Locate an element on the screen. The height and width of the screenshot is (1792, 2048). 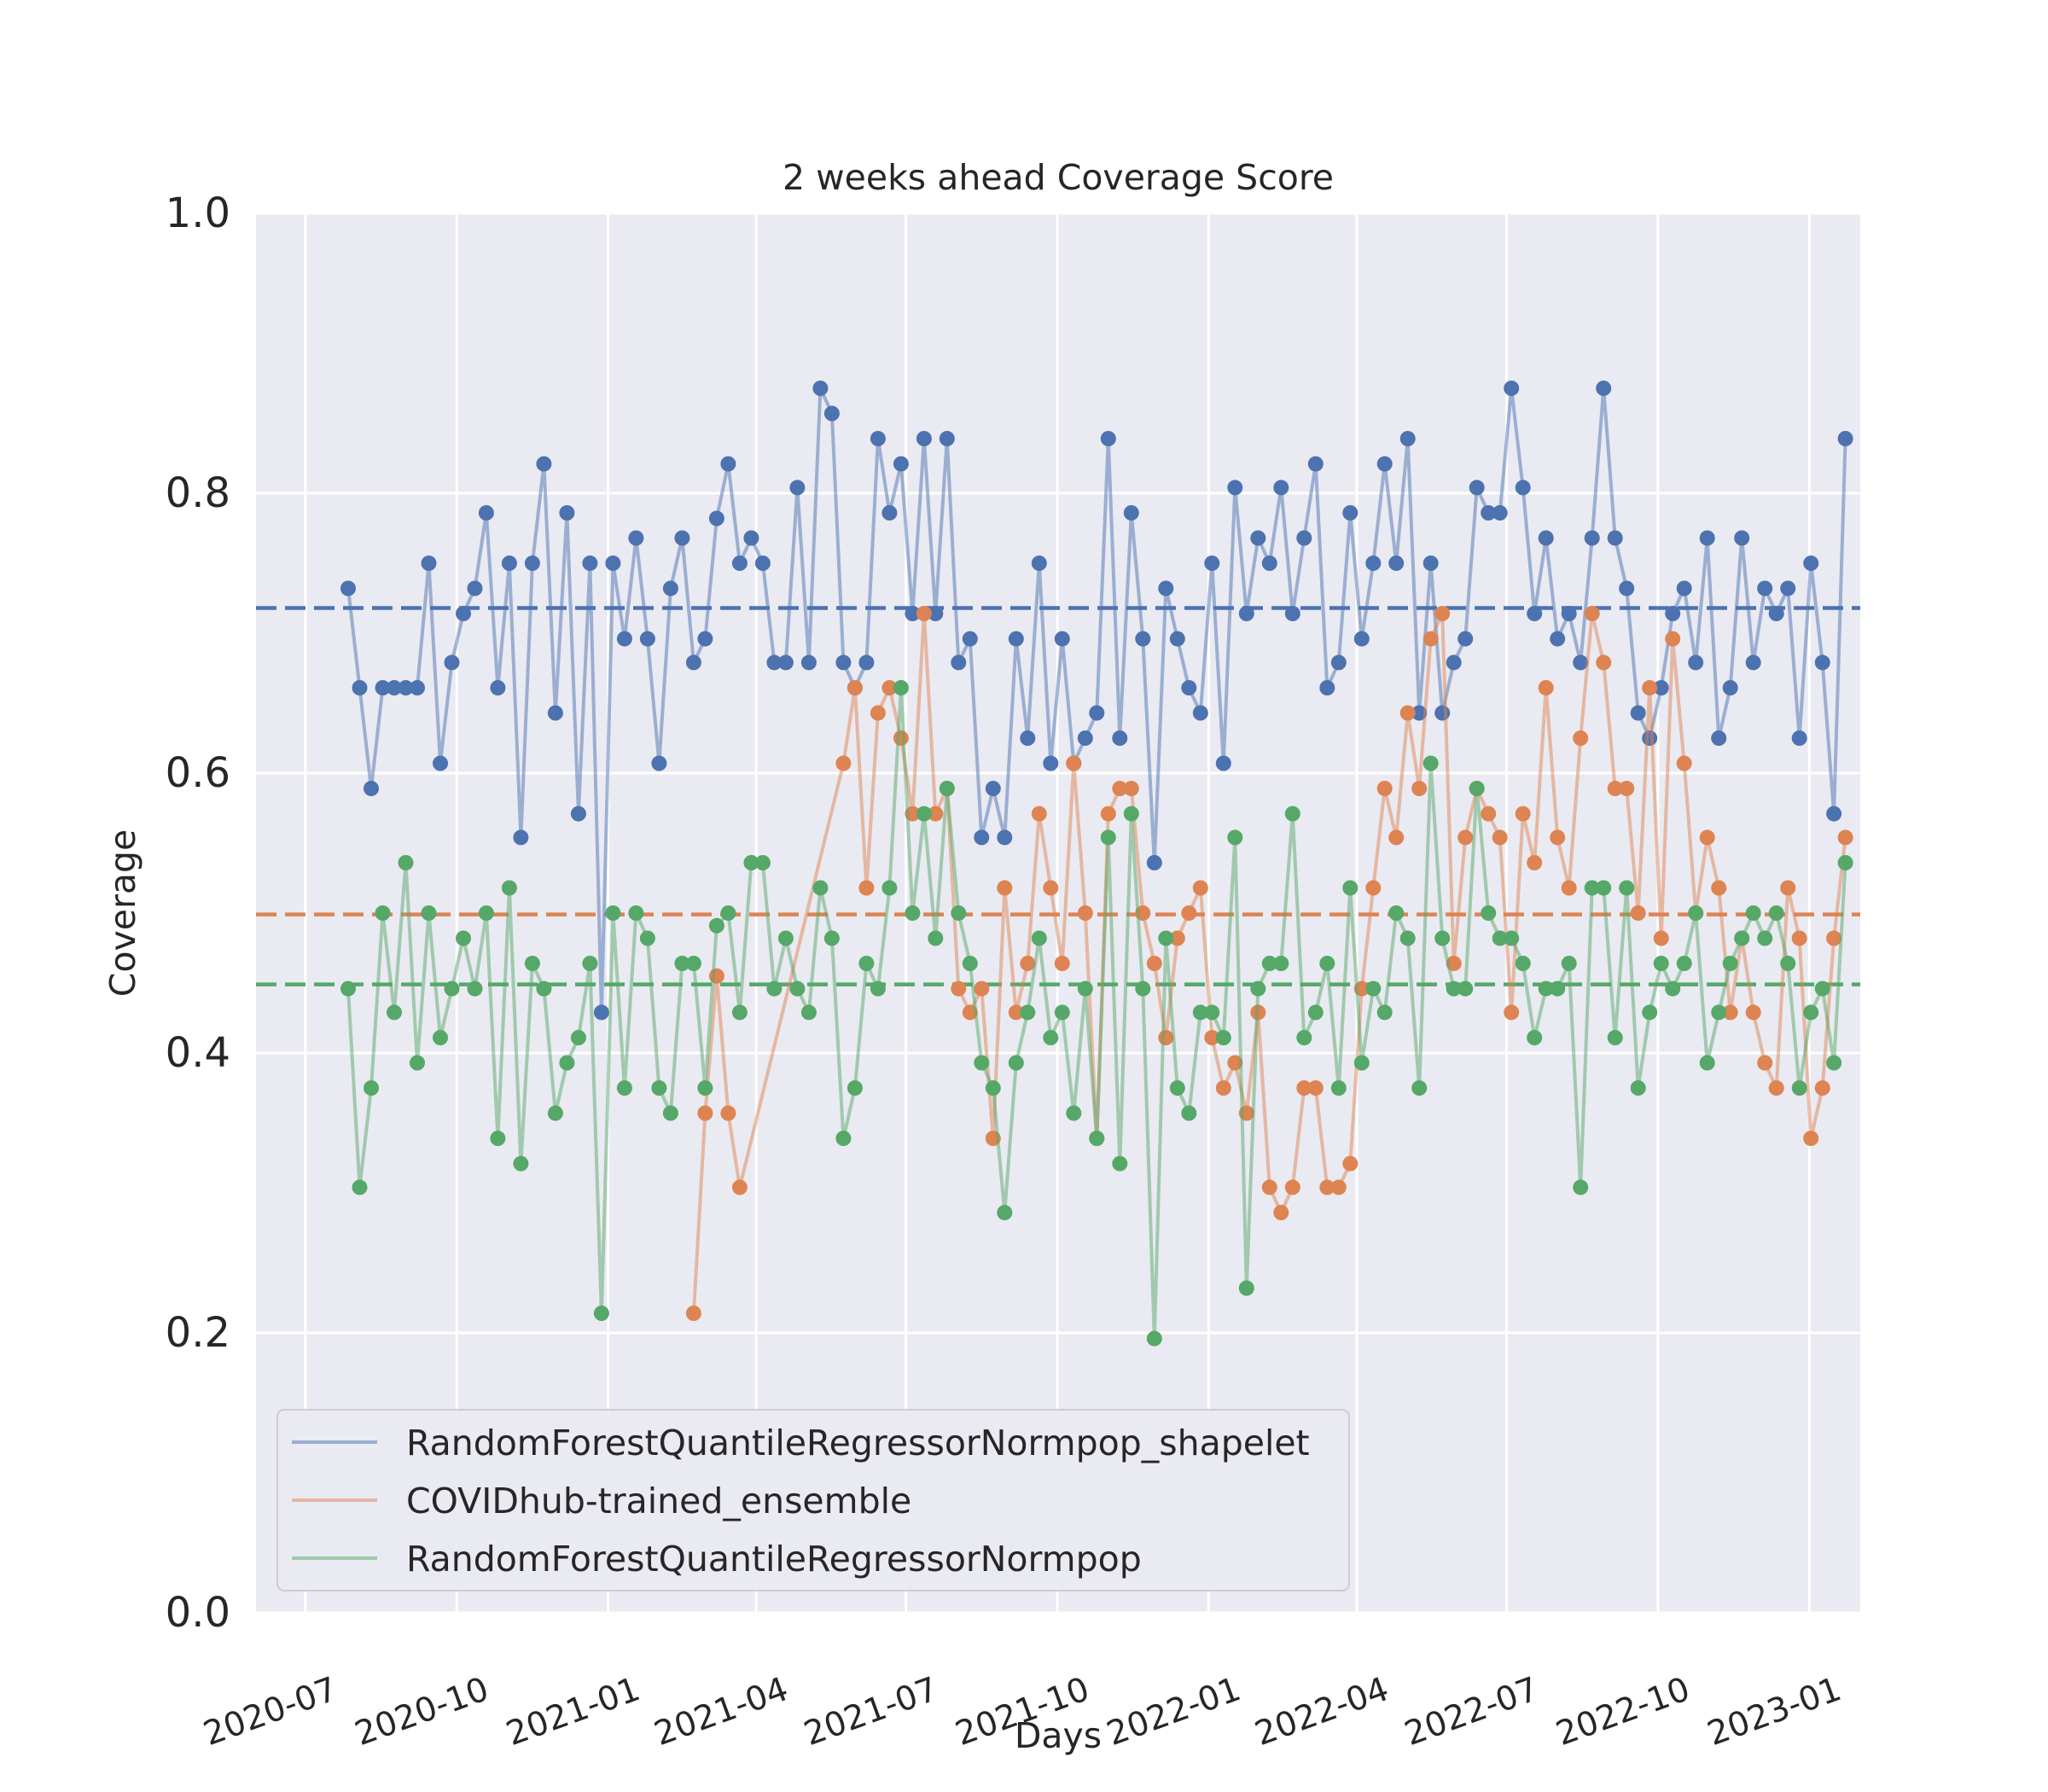
y-tick-label: 0.0 is located at coordinates (198, 1613).